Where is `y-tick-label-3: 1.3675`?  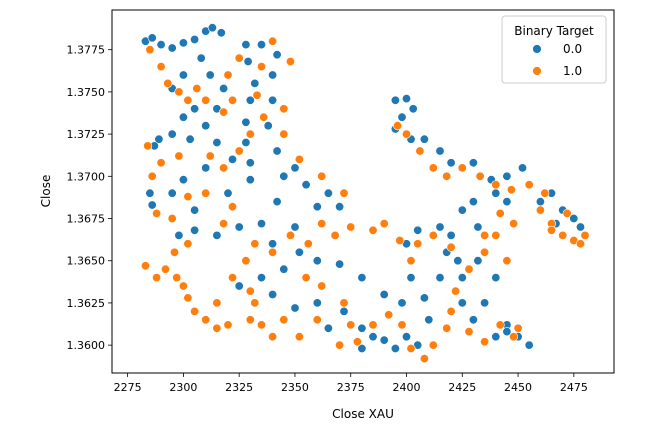
y-tick-label-3: 1.3675 is located at coordinates (86, 219).